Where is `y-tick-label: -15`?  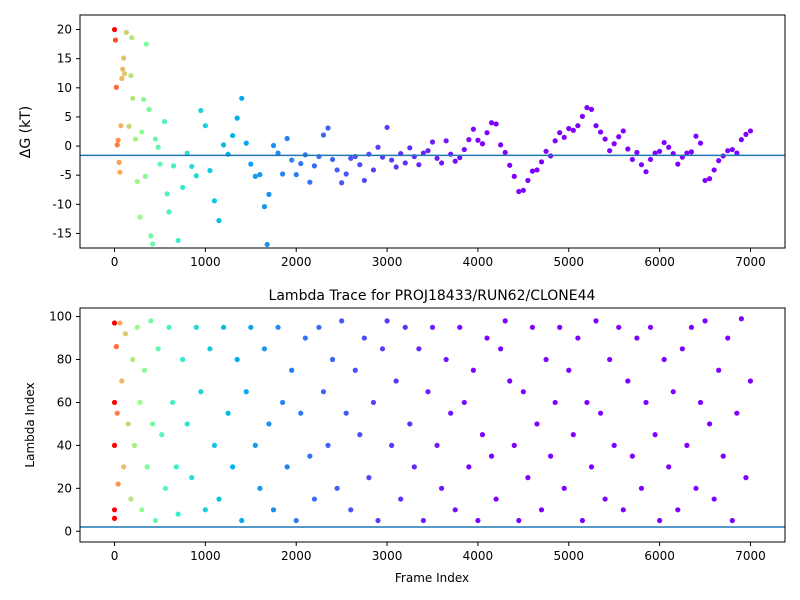
y-tick-label: -15 is located at coordinates (62, 233).